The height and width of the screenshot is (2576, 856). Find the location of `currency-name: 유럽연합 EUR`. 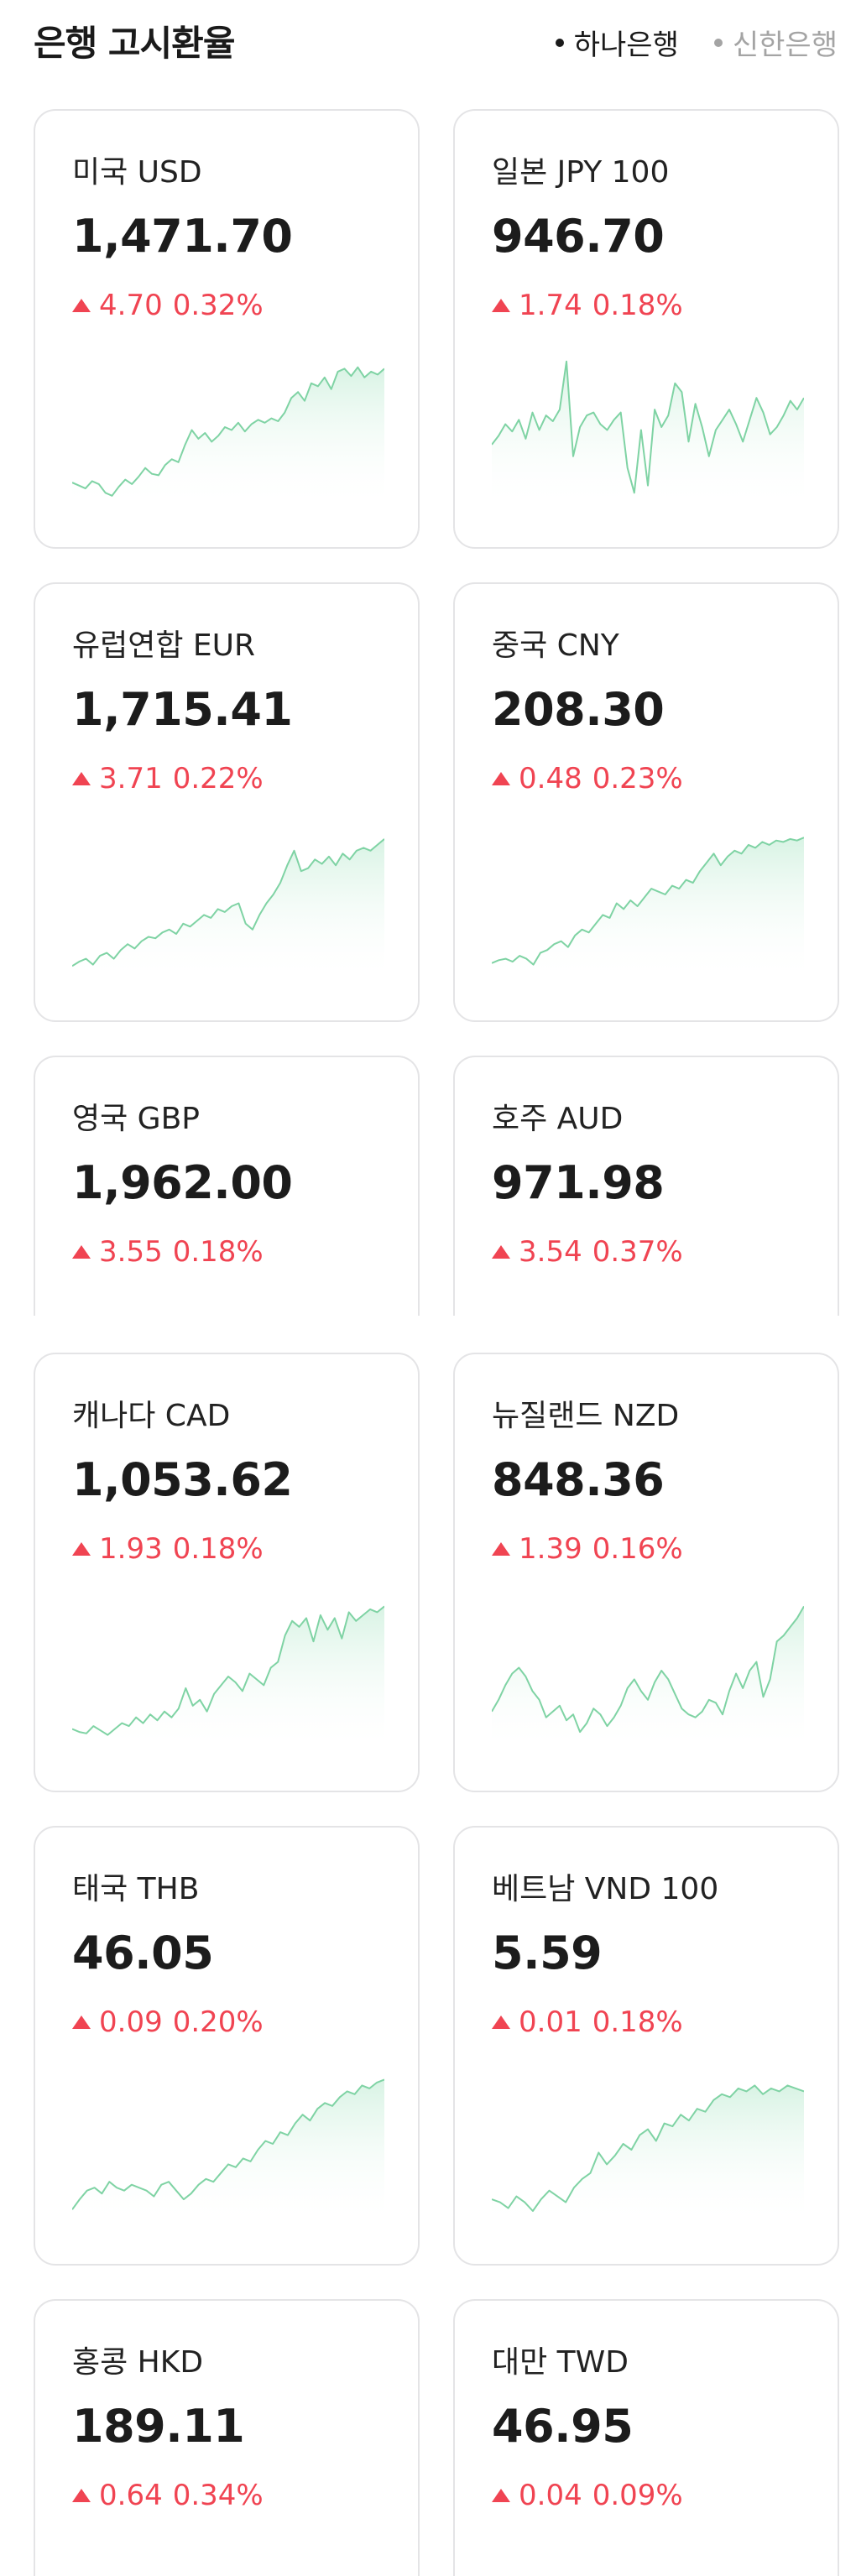

currency-name: 유럽연합 EUR is located at coordinates (164, 645).